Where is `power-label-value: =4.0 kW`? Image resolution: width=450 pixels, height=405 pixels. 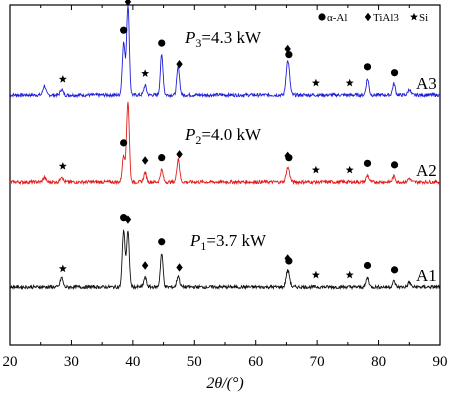
power-label-value: =4.0 kW is located at coordinates (231, 134).